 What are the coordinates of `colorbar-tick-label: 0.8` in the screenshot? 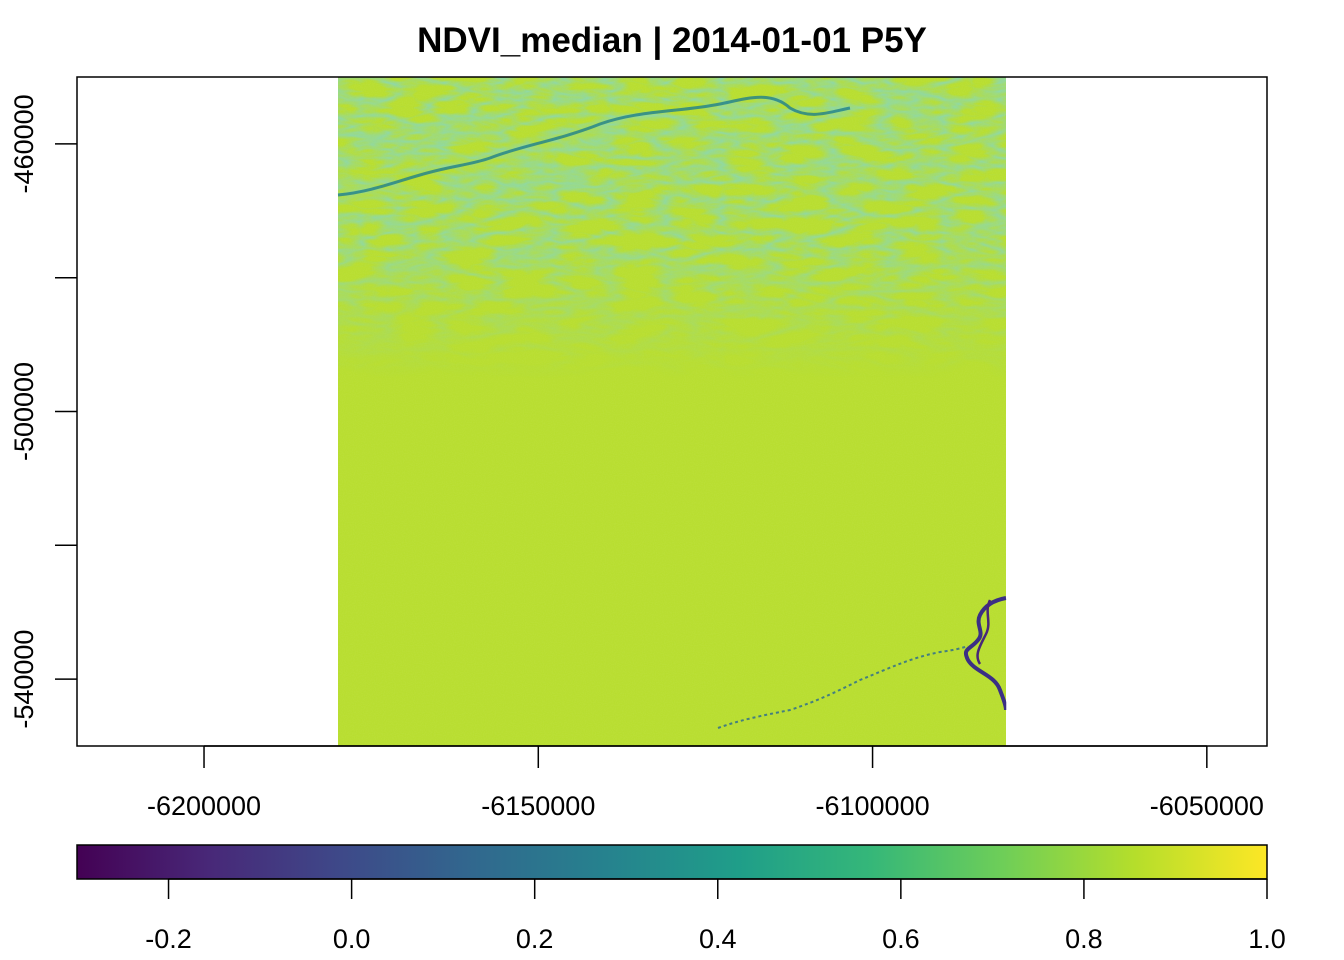 It's located at (1084, 939).